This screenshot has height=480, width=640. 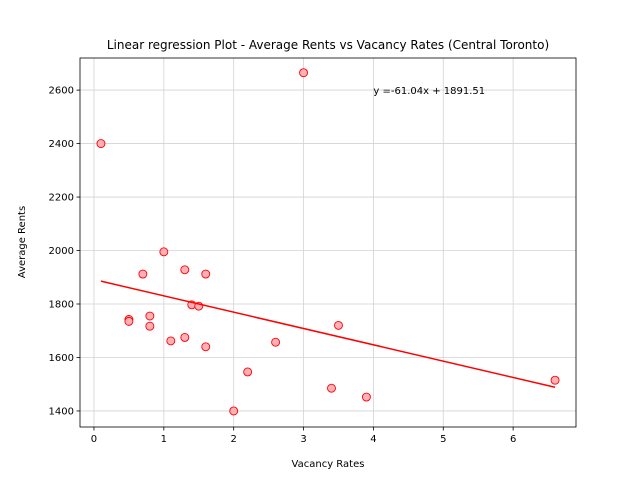 I want to click on x-tick-label: 5, so click(x=443, y=439).